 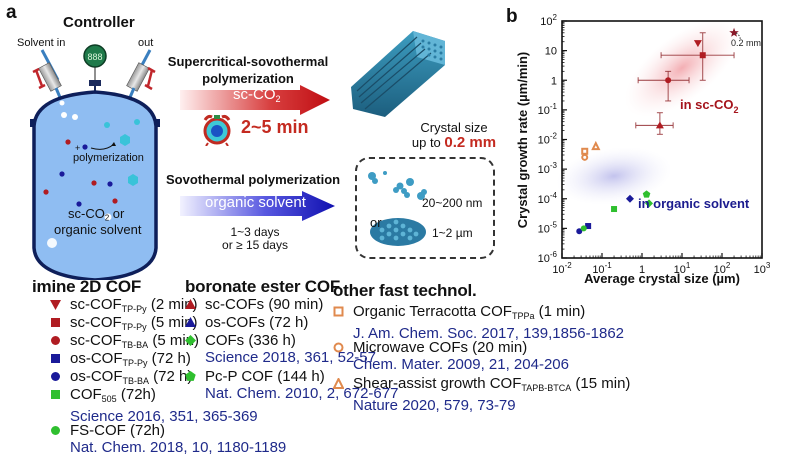 What do you see at coordinates (178, 447) in the screenshot?
I see `legend-item-citation: Nat. Chem. 2018, 10, 1180-1189` at bounding box center [178, 447].